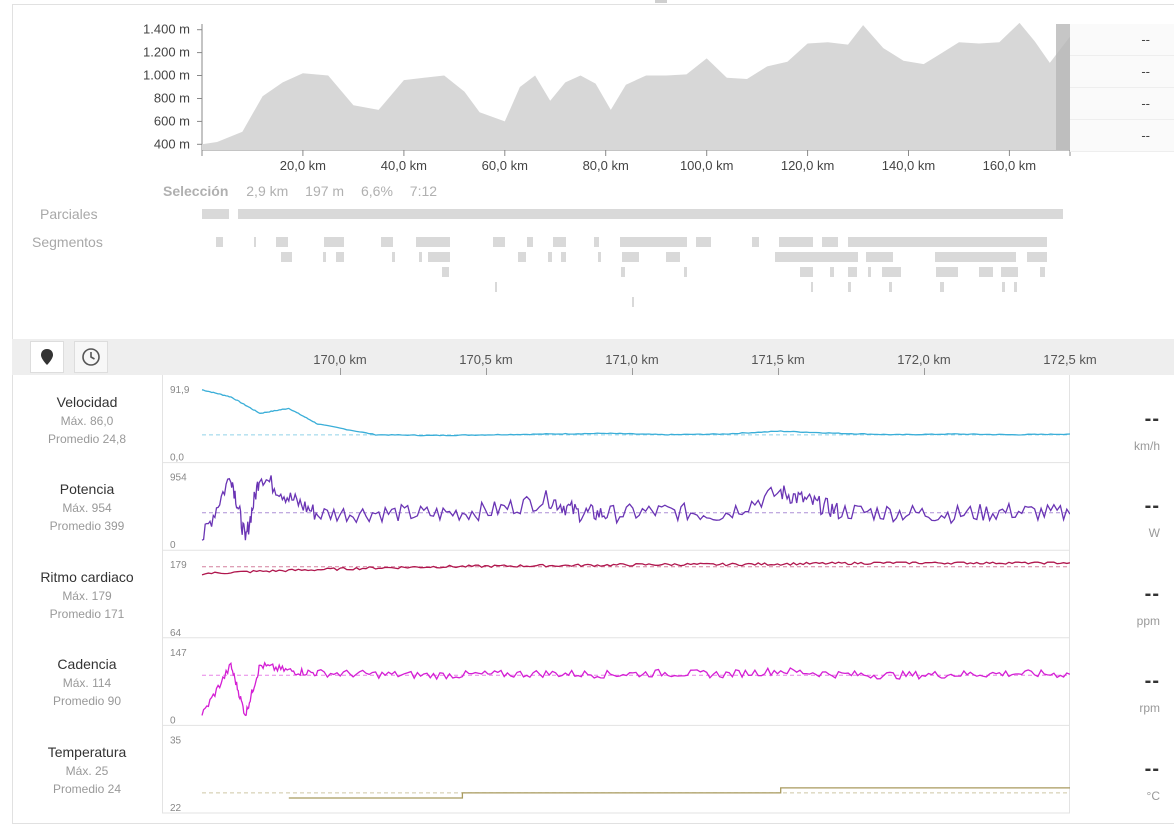 The width and height of the screenshot is (1174, 836). Describe the element at coordinates (87, 682) in the screenshot. I see `cadence-panel-label: Cadencia Máx. 114 Promedio 90` at that location.